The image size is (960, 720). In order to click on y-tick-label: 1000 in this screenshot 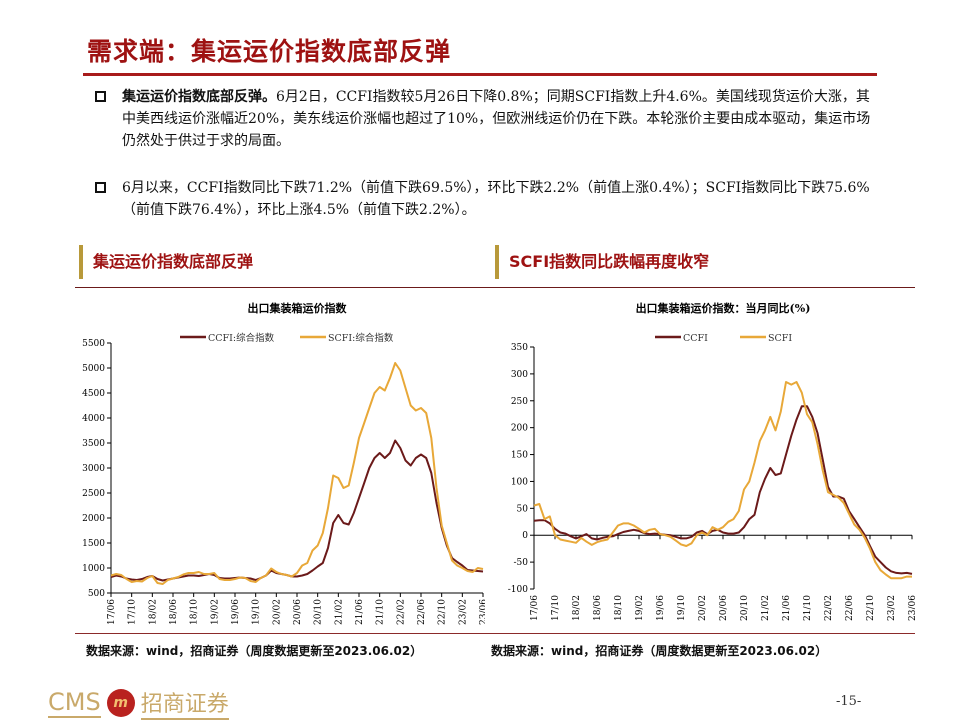, I will do `click(93, 569)`.